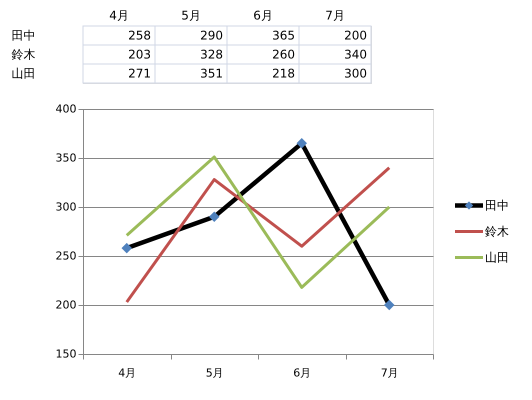 The height and width of the screenshot is (400, 532). Describe the element at coordinates (66, 207) in the screenshot. I see `y-tick-label: 300` at that location.